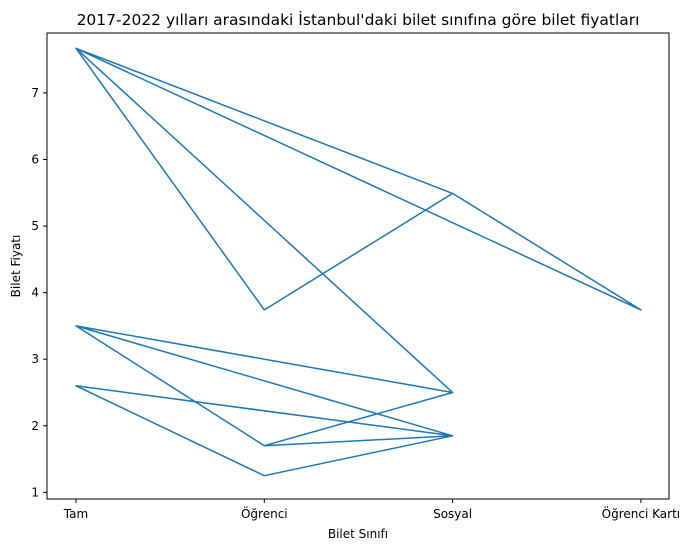 The image size is (695, 551). What do you see at coordinates (371, 510) in the screenshot?
I see `x-axis: Tam Öğrenci Sosyal Öğrenci Kartı` at bounding box center [371, 510].